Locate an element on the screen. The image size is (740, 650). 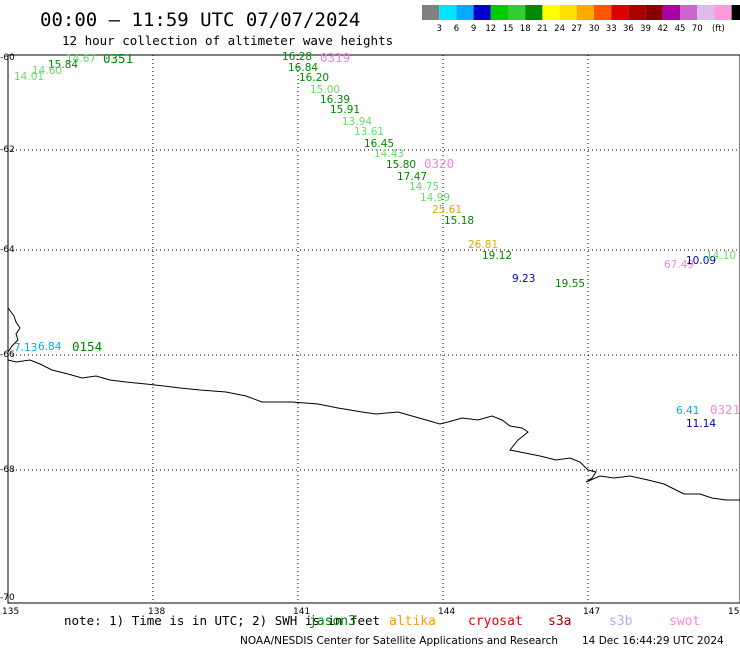
satellite-label: swot is located at coordinates (684, 621).